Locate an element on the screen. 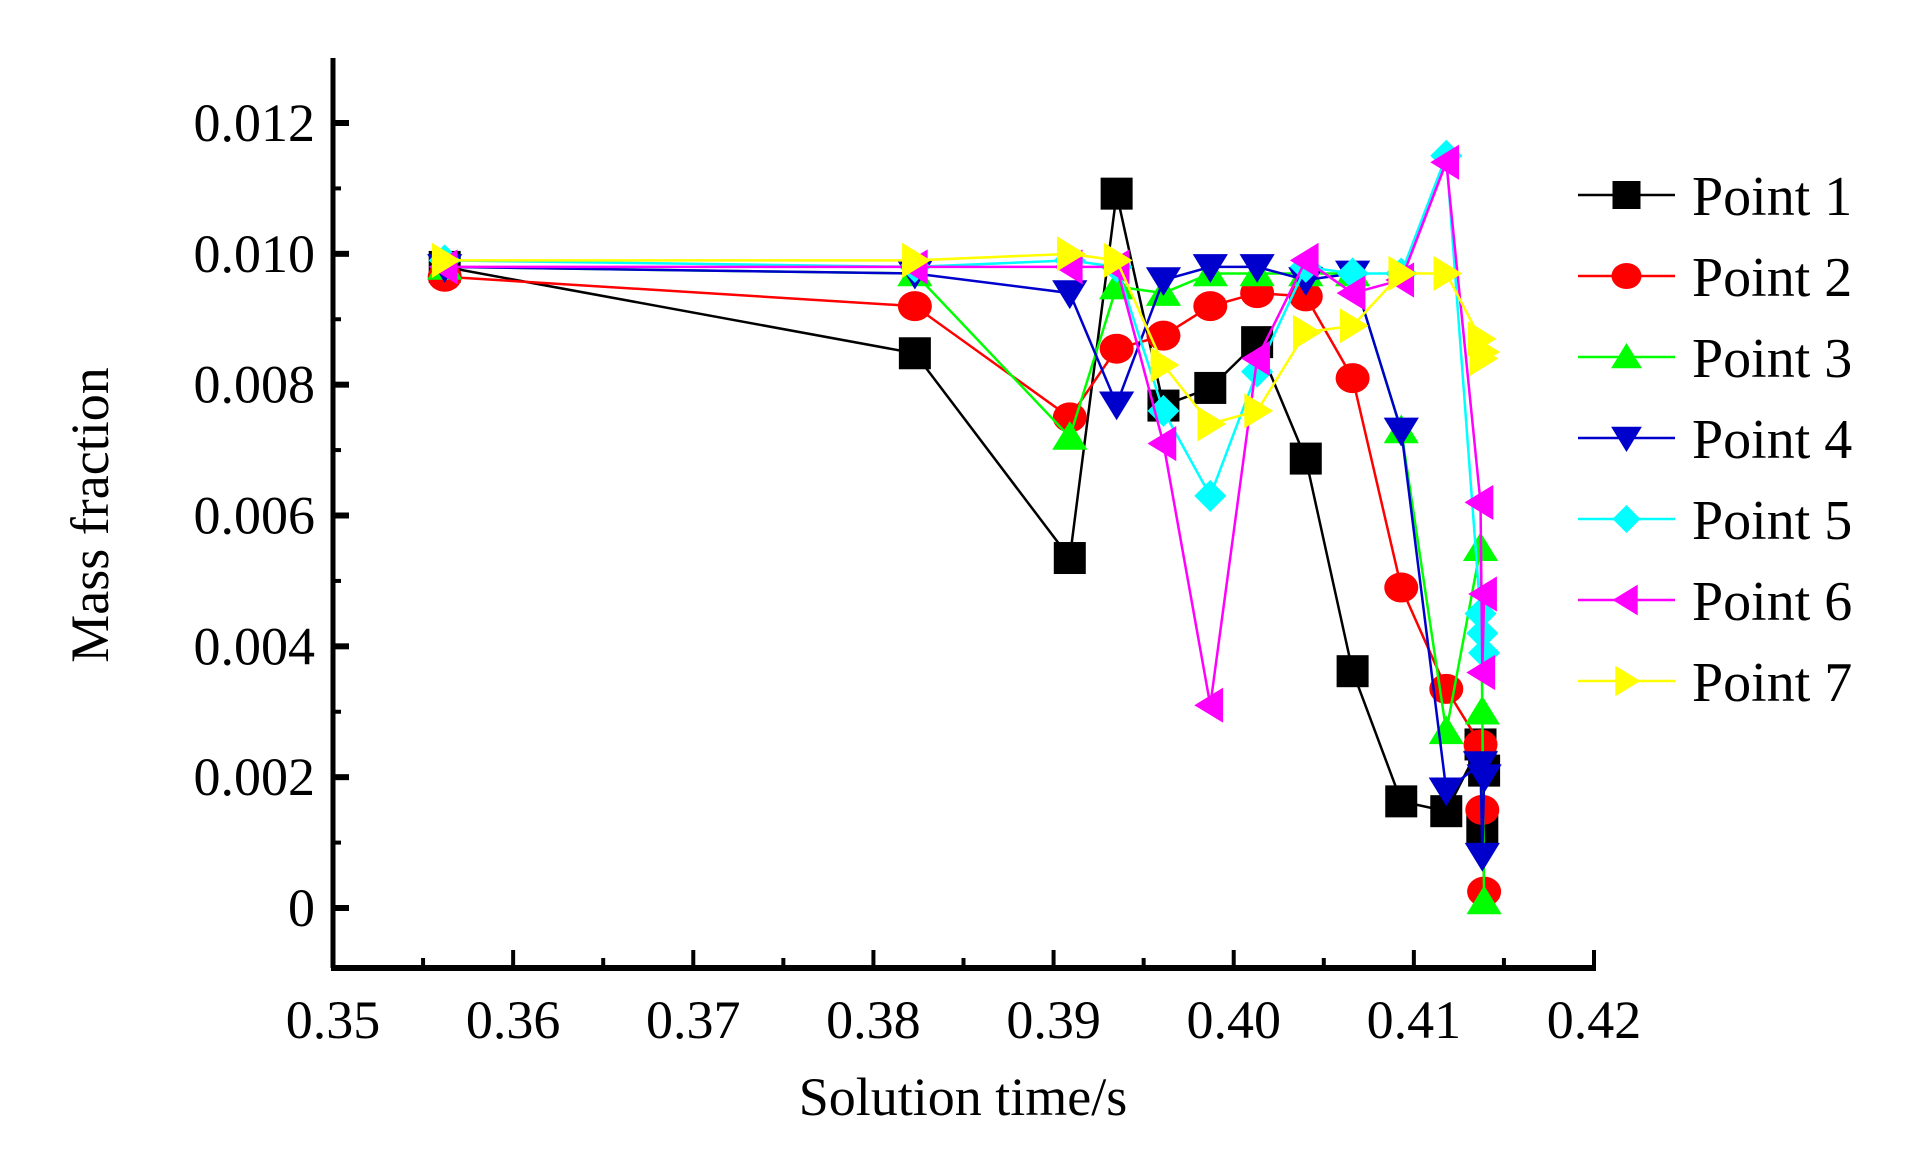 The image size is (1923, 1169). x-tick-label: 0.36 is located at coordinates (513, 1020).